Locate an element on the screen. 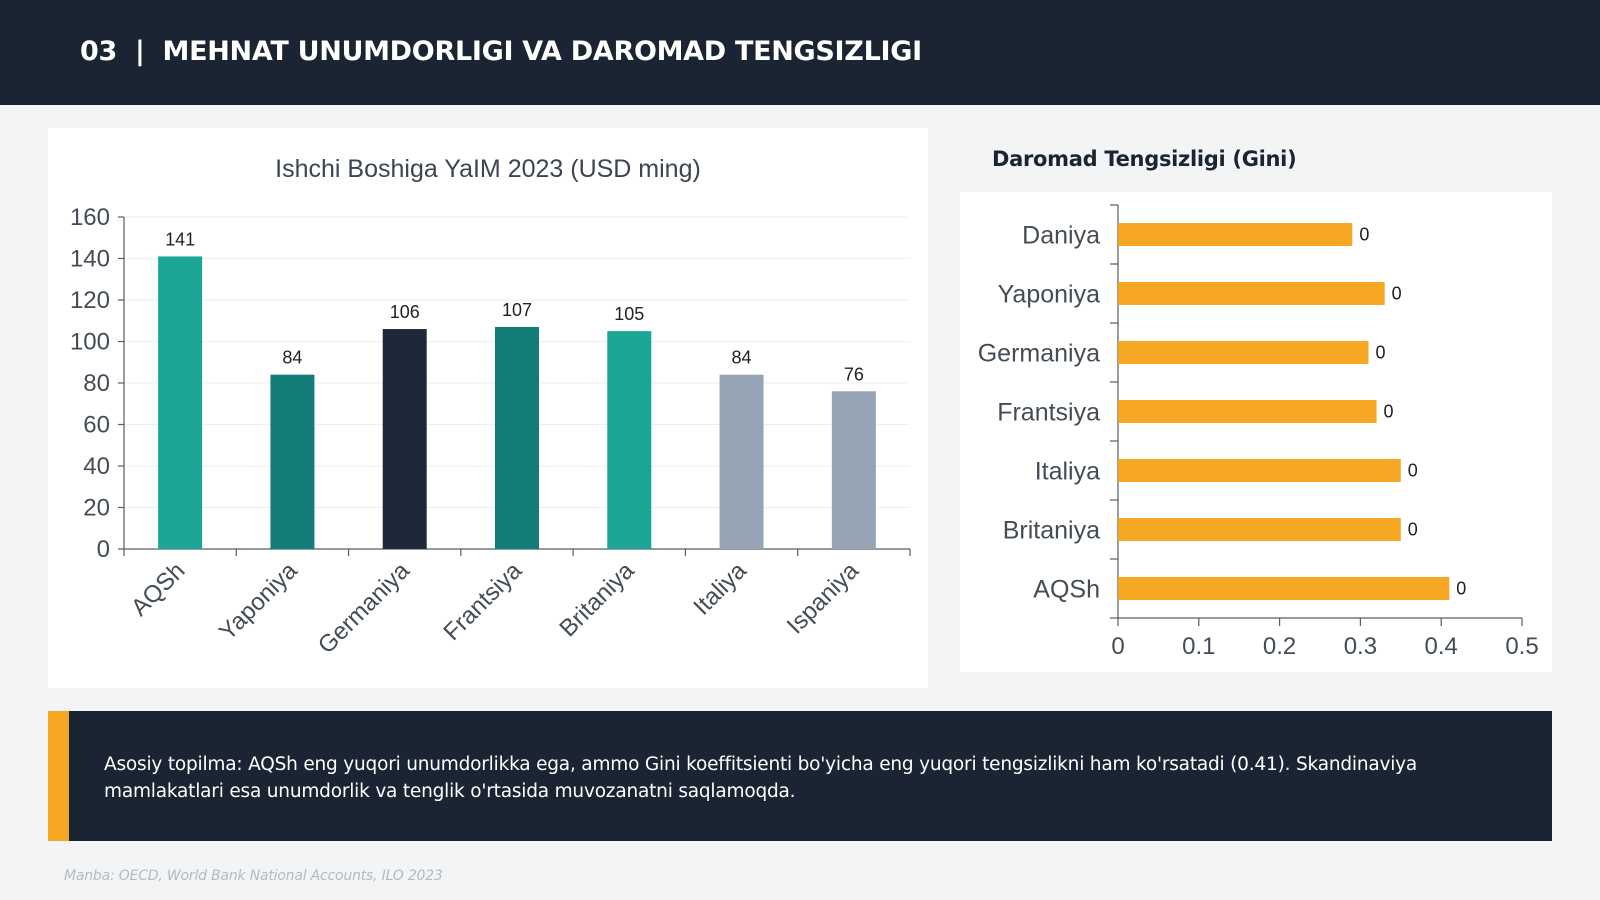 Image resolution: width=1600 pixels, height=900 pixels. y-tick-label: Italiya is located at coordinates (1067, 472).